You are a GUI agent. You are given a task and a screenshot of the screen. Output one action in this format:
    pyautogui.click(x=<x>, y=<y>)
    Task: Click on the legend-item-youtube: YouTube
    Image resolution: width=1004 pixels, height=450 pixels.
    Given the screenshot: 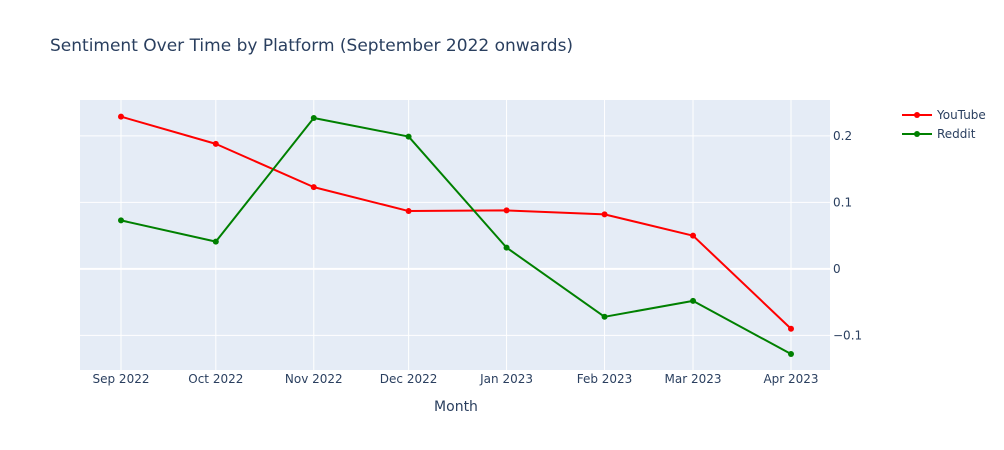 What is the action you would take?
    pyautogui.click(x=944, y=115)
    